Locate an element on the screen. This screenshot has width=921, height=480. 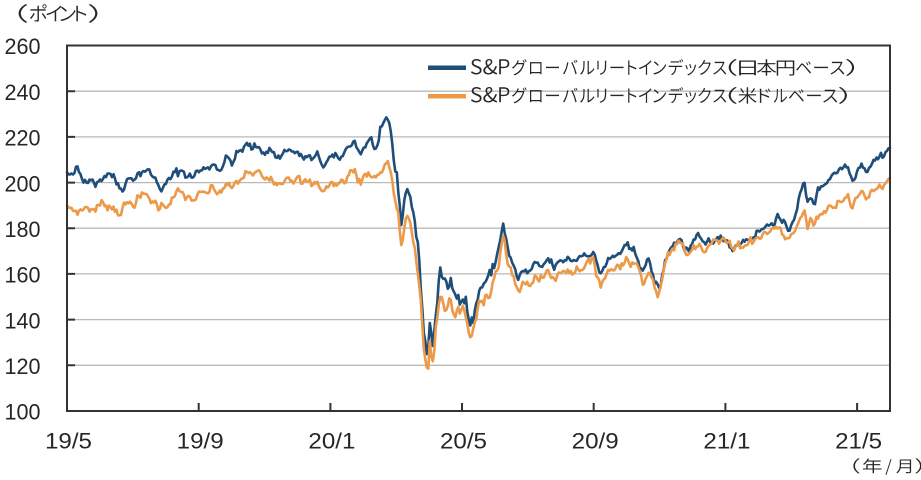
svg-text: 260 is located at coordinates (23, 46).